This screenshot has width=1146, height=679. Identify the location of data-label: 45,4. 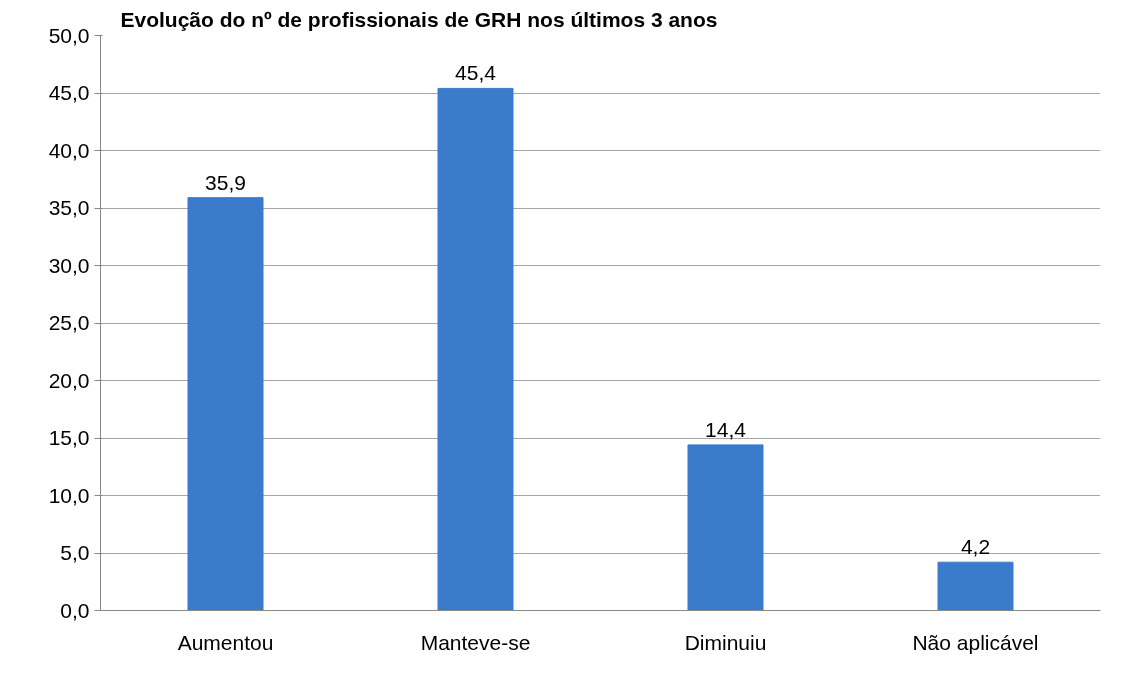
(476, 73).